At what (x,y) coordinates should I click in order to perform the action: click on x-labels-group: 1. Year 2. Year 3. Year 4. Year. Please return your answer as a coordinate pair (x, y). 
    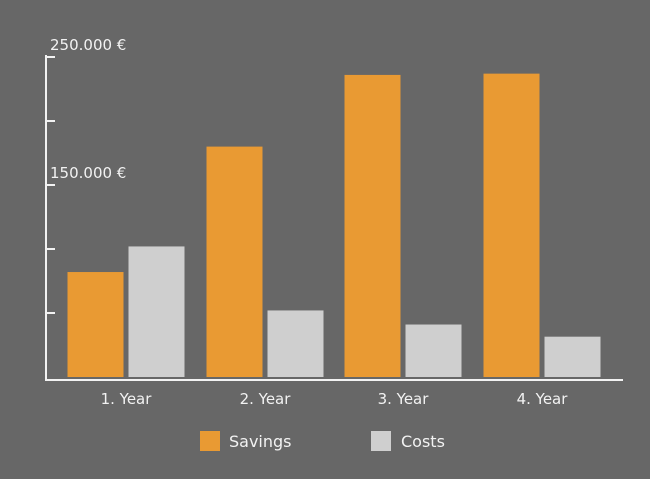
    Looking at the image, I should click on (335, 399).